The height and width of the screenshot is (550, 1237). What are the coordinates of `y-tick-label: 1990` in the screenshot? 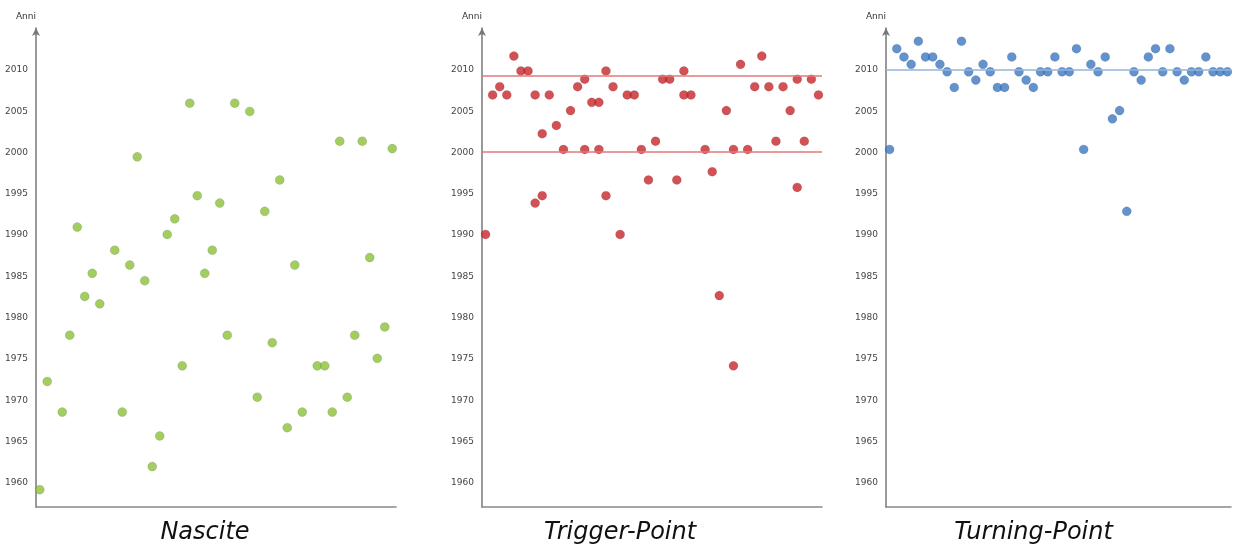 It's located at (17, 234).